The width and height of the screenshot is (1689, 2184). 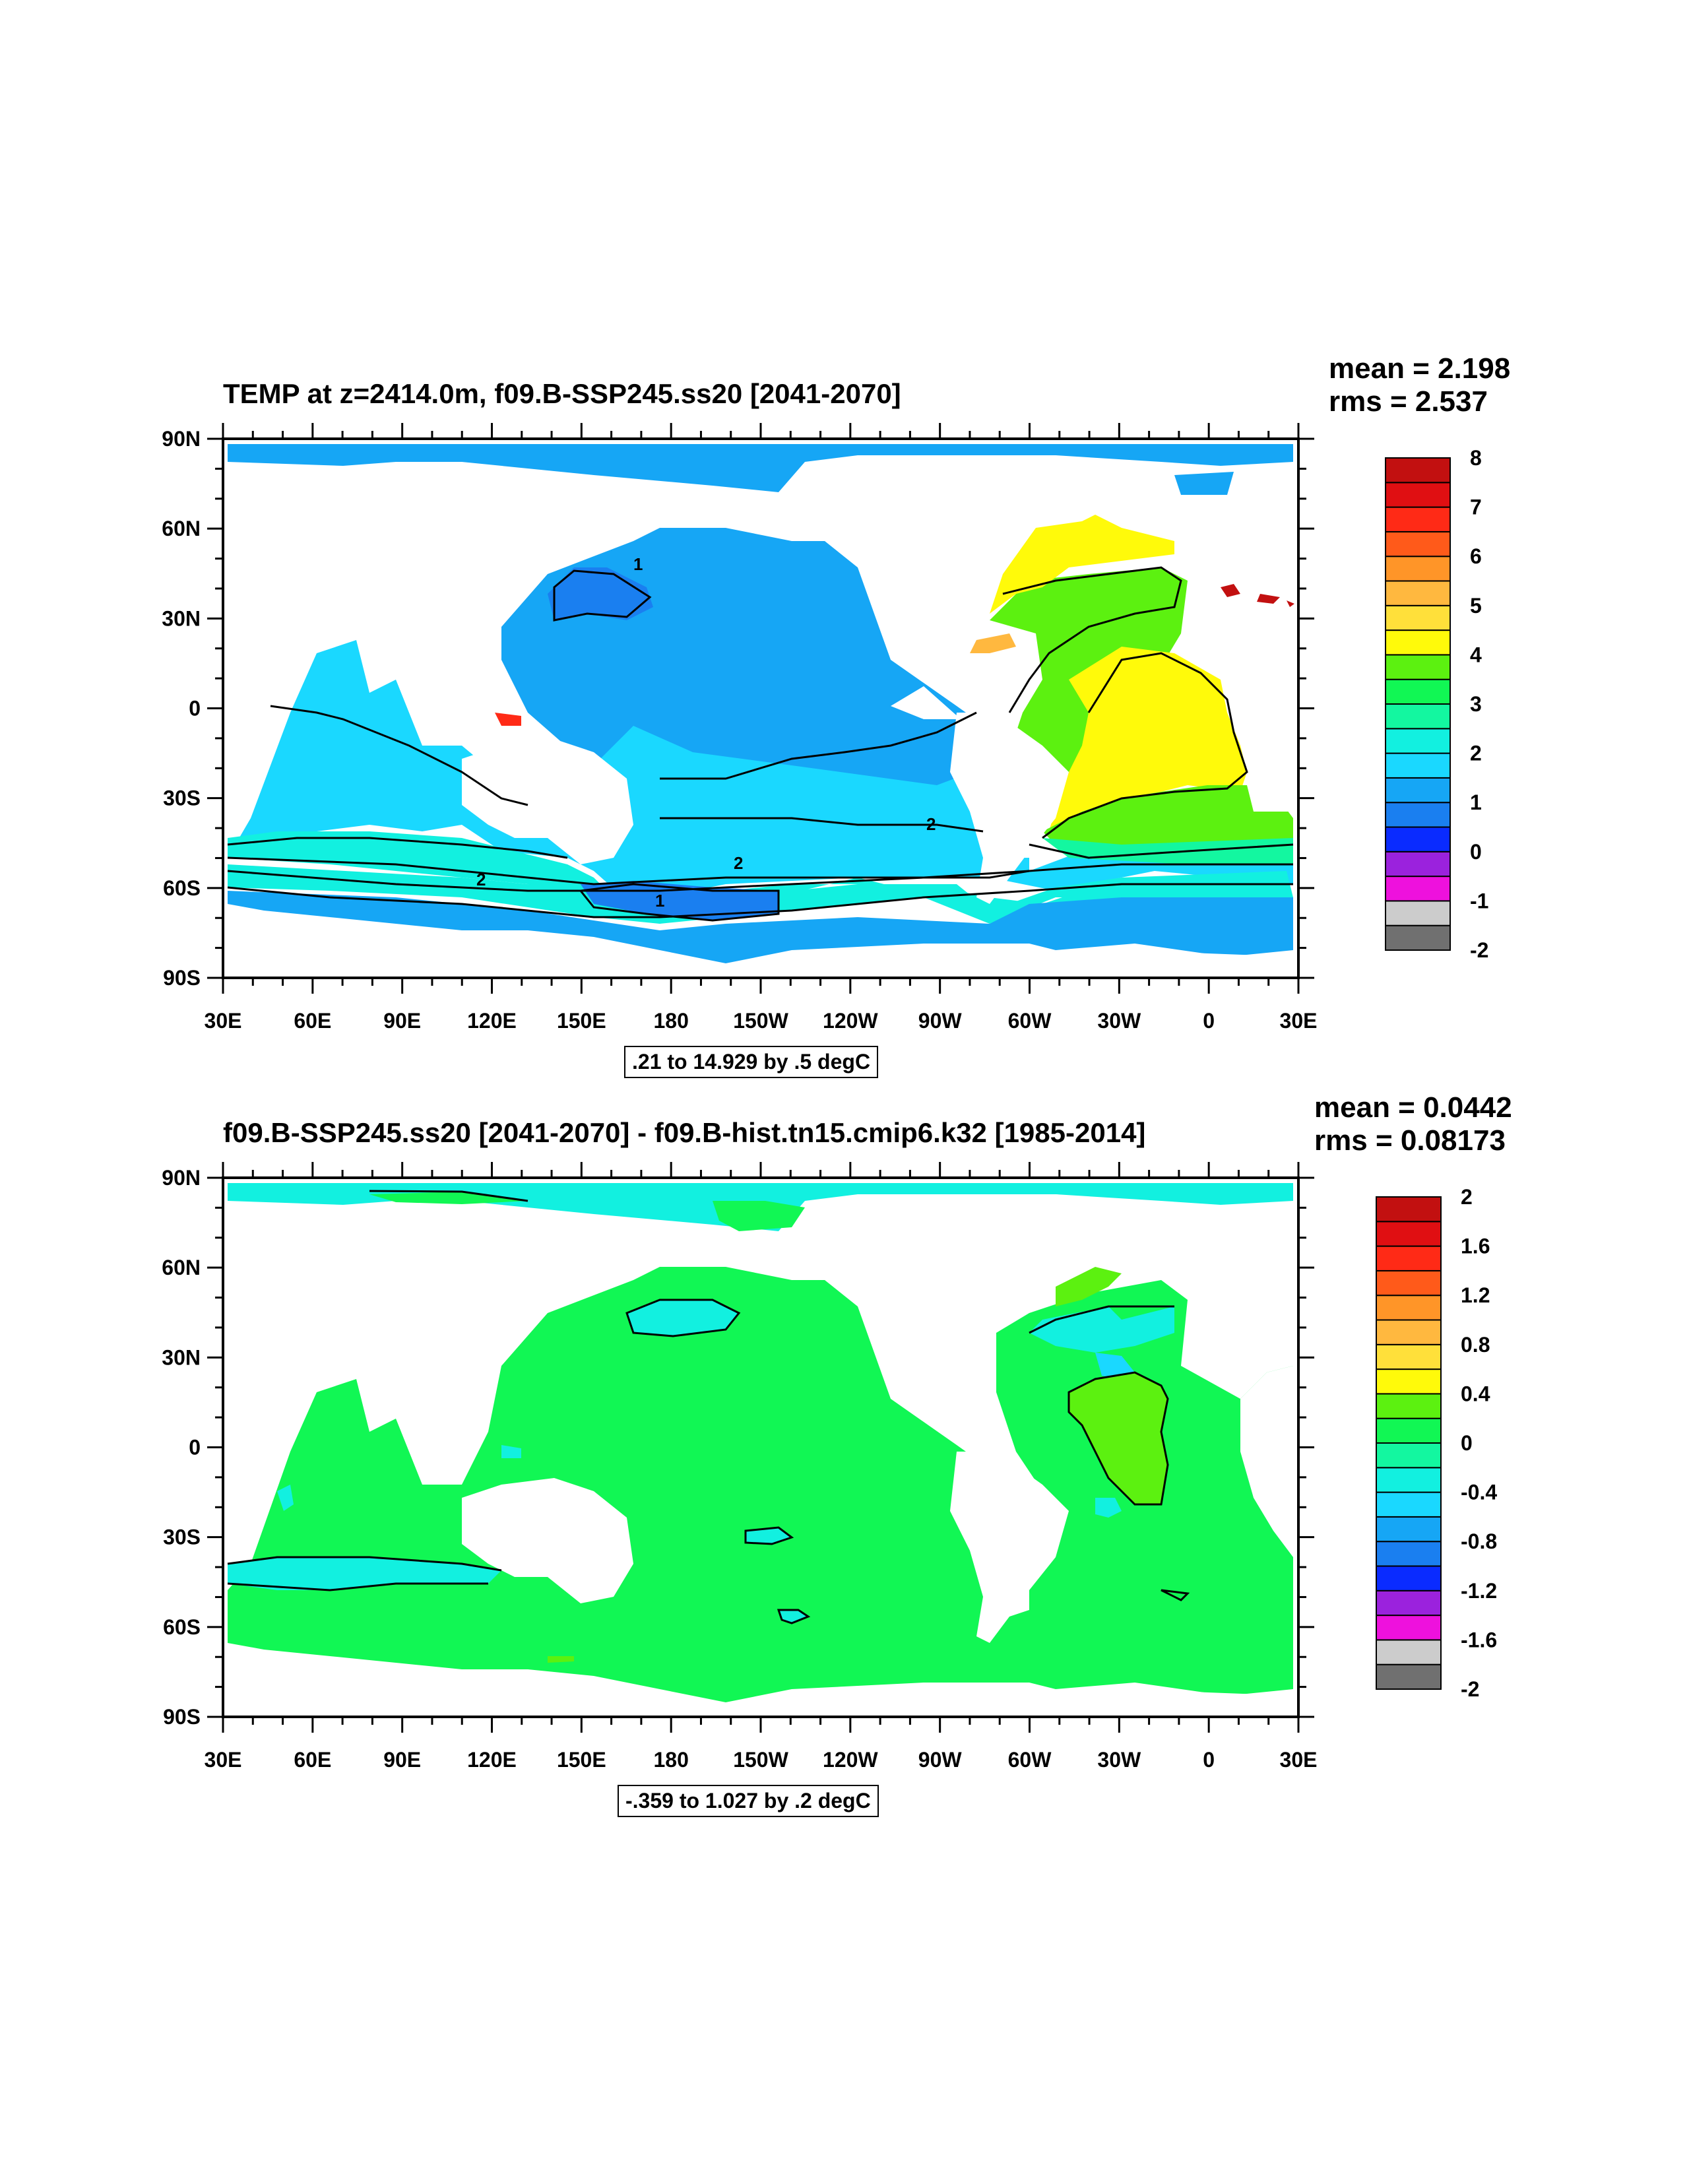 What do you see at coordinates (182, 439) in the screenshot?
I see `lat-tick-label: 90N` at bounding box center [182, 439].